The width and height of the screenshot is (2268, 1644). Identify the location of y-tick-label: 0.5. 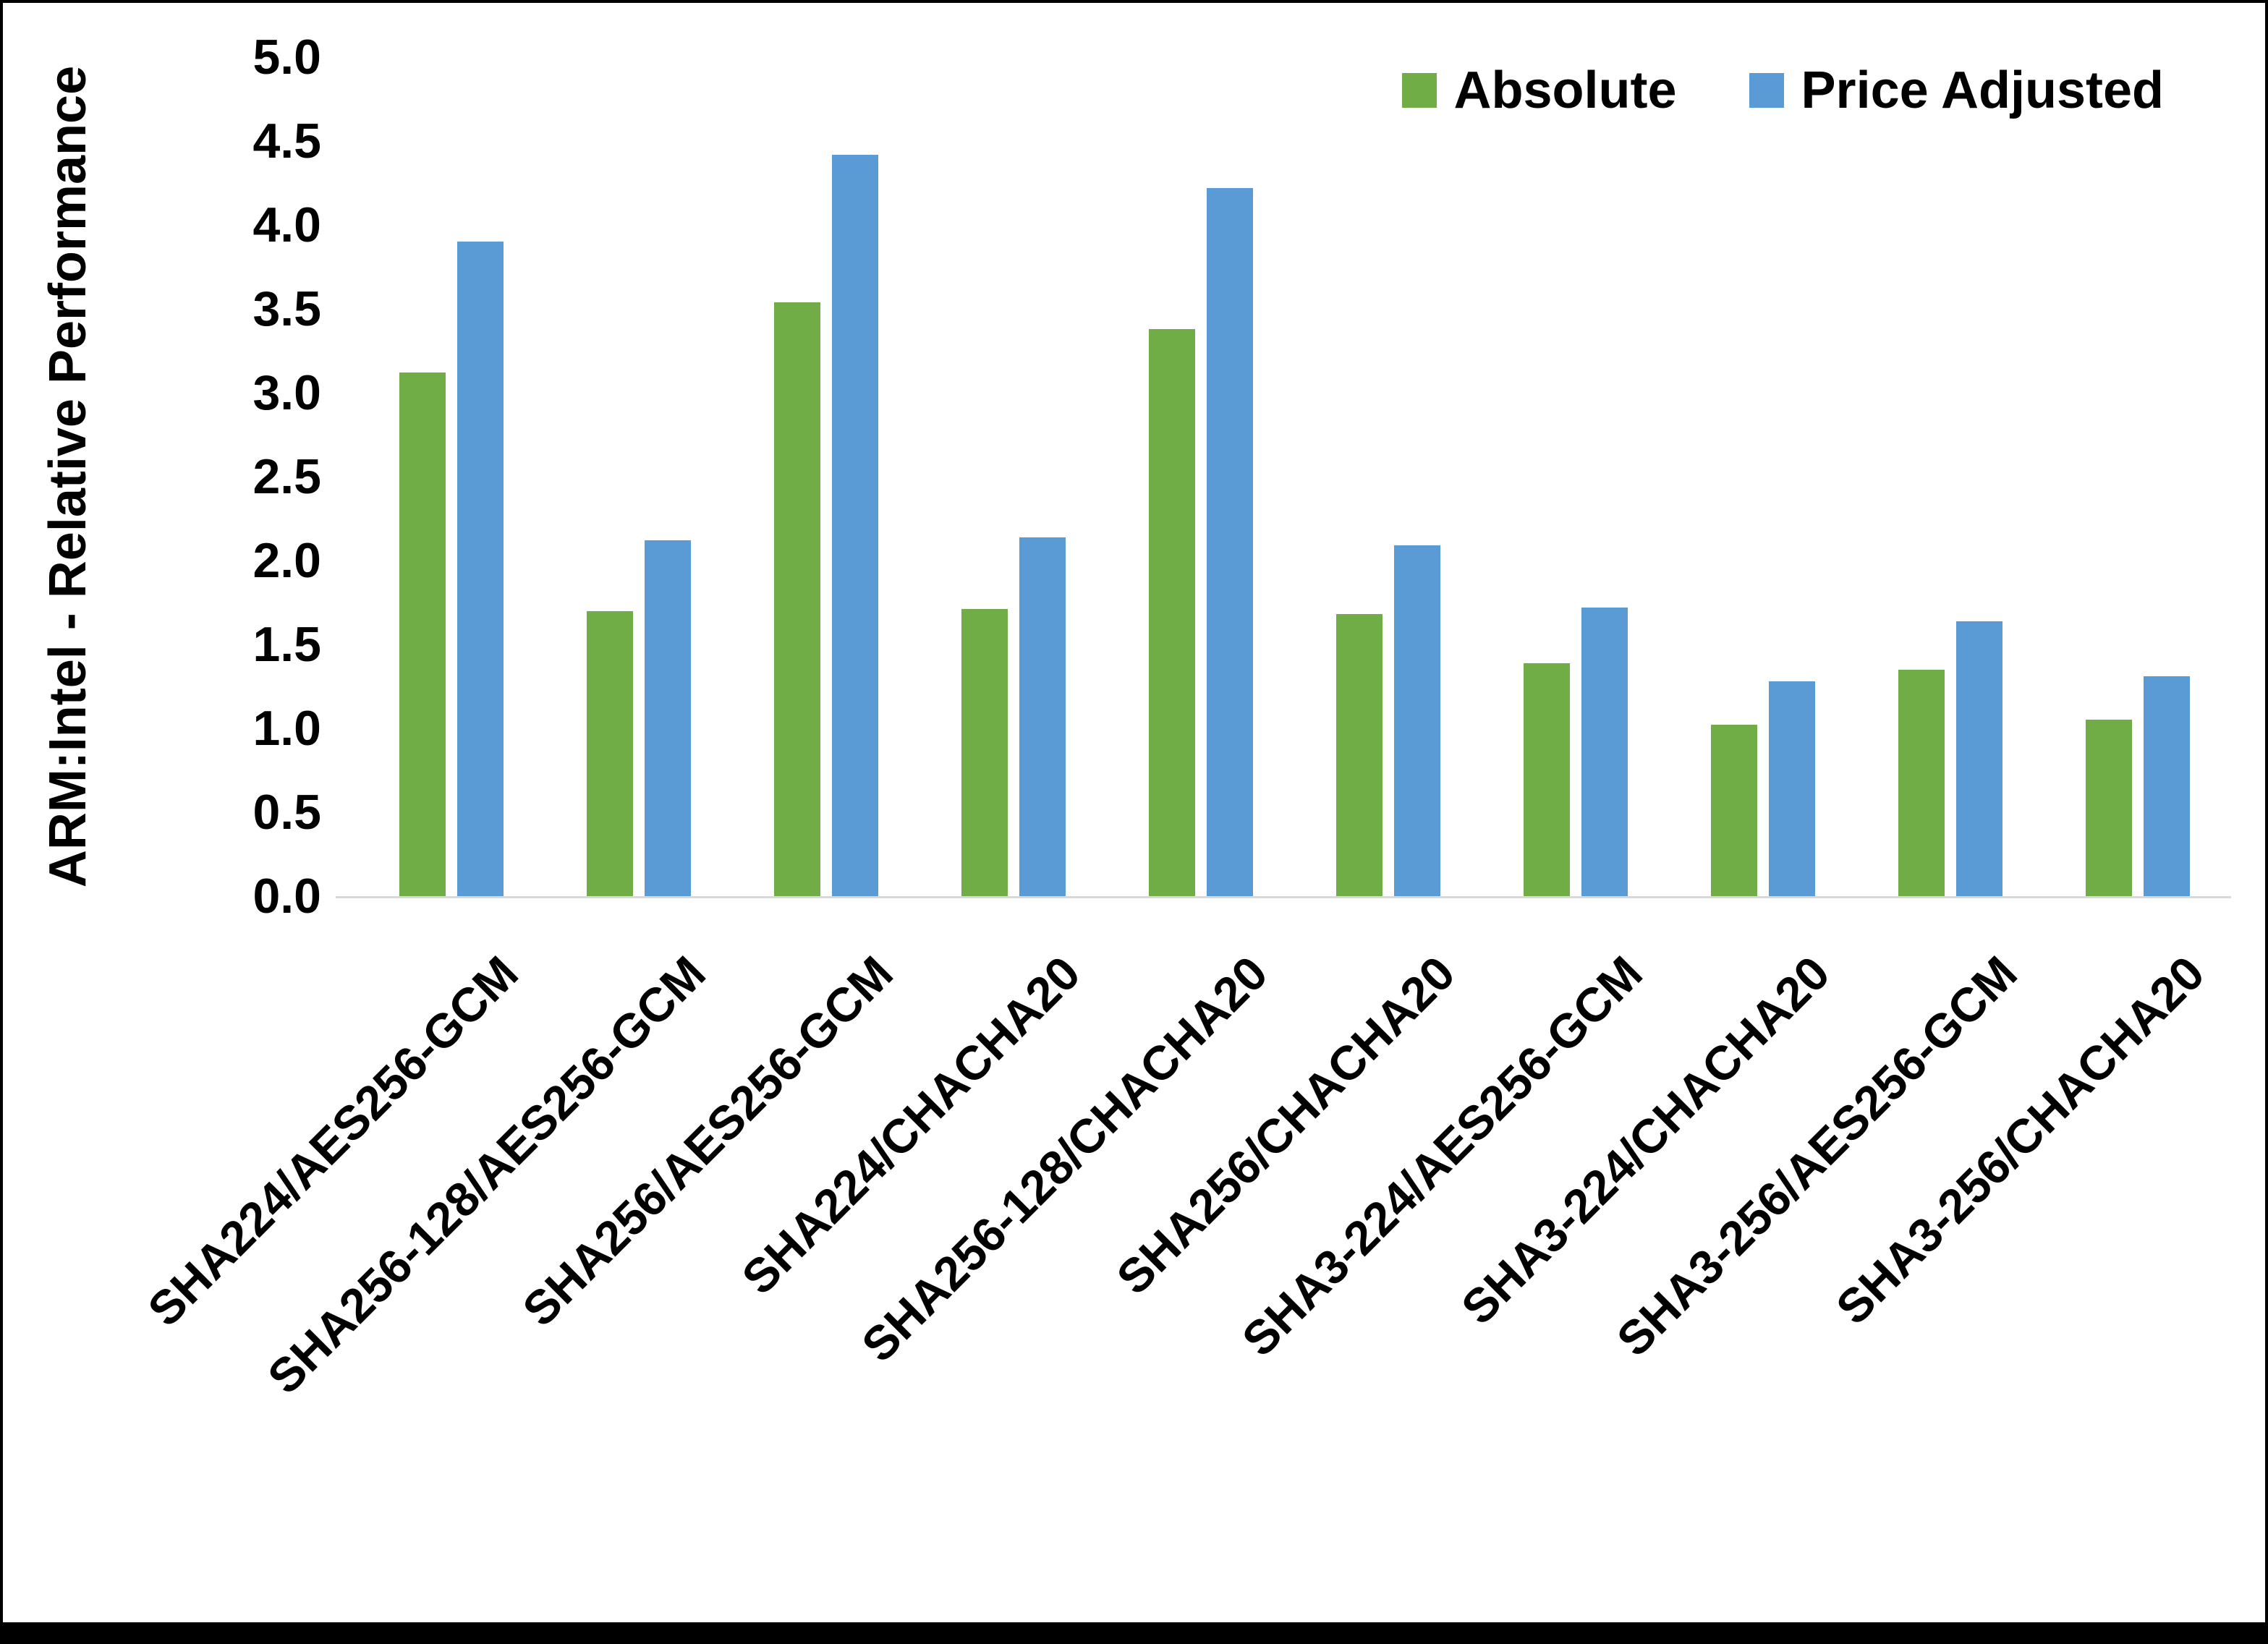
(286, 812).